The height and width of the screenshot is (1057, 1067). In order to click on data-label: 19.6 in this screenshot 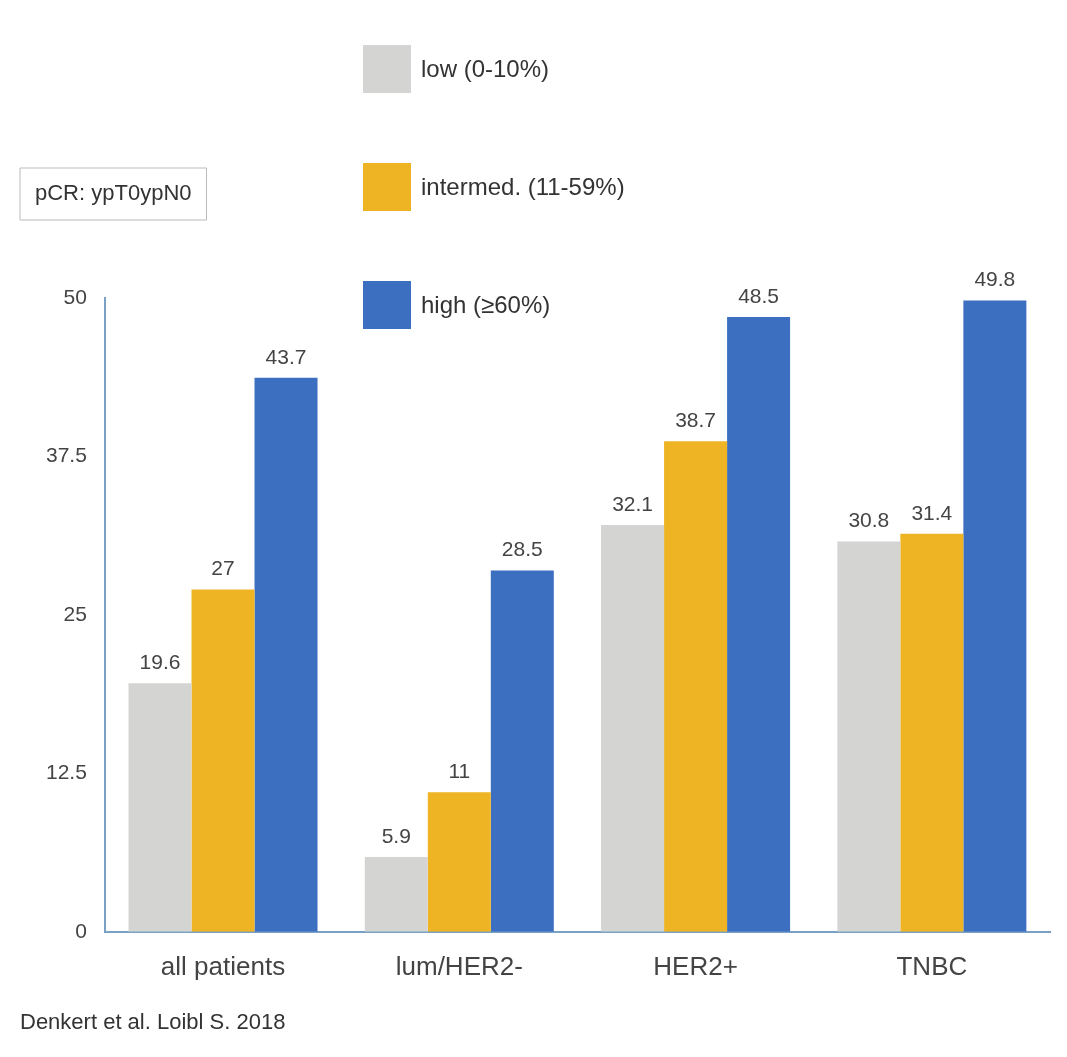, I will do `click(160, 662)`.